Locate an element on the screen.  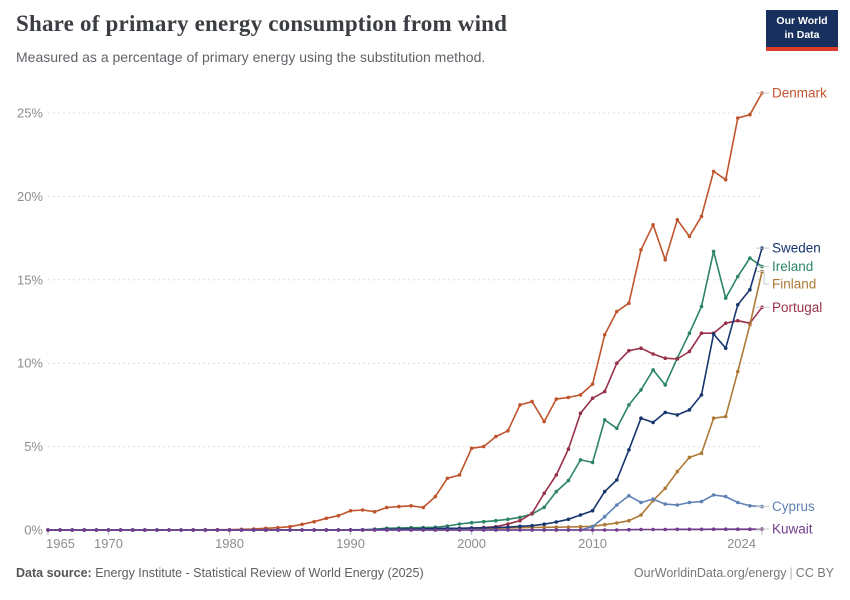
series-line-kuwait is located at coordinates (405, 529).